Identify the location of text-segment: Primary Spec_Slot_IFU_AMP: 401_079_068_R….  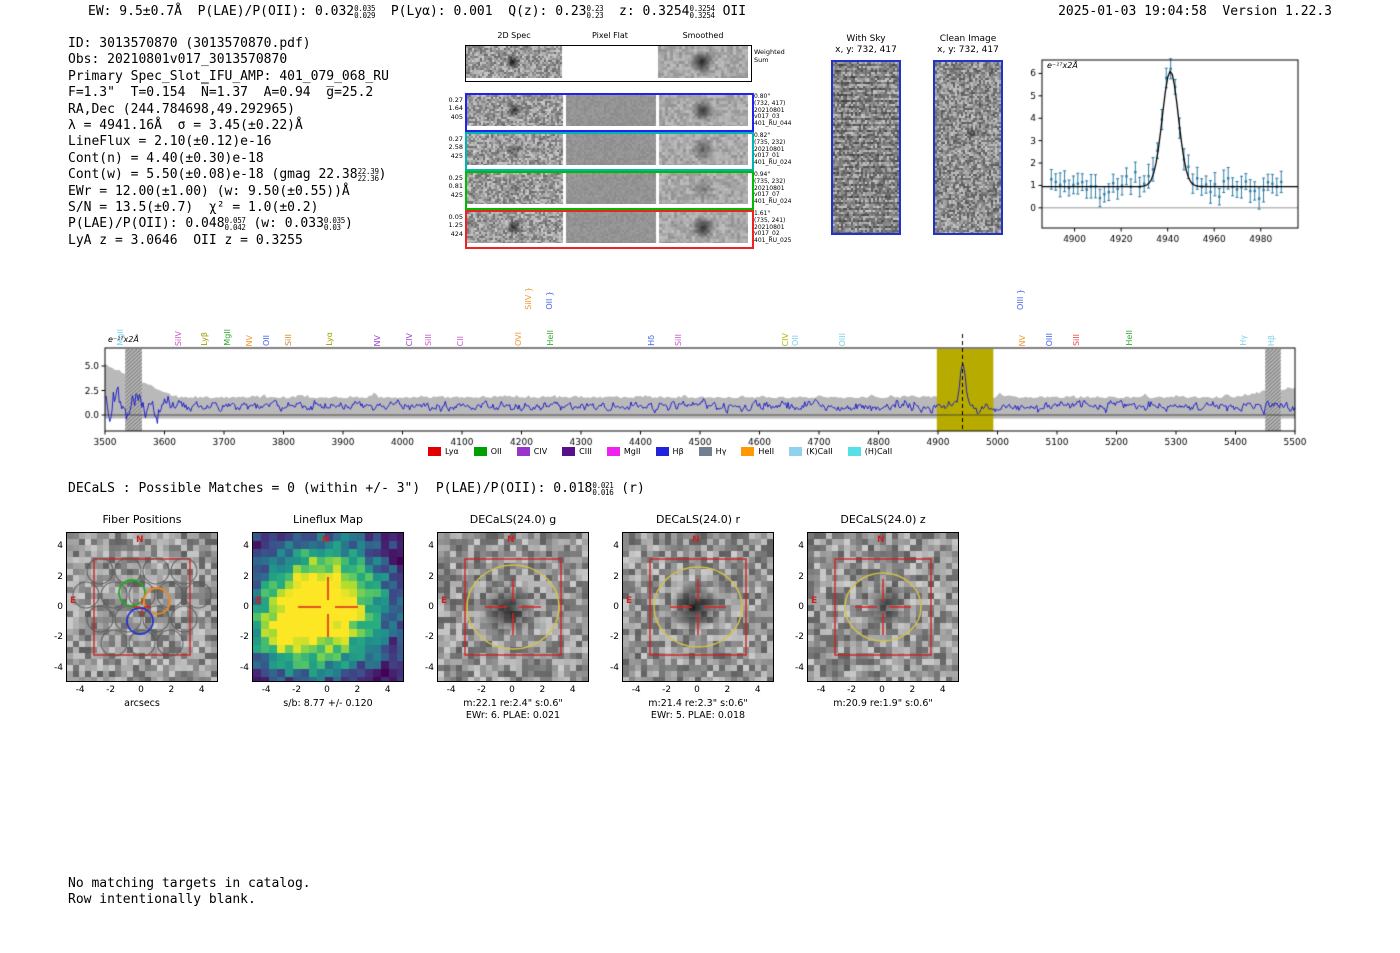
(228, 76).